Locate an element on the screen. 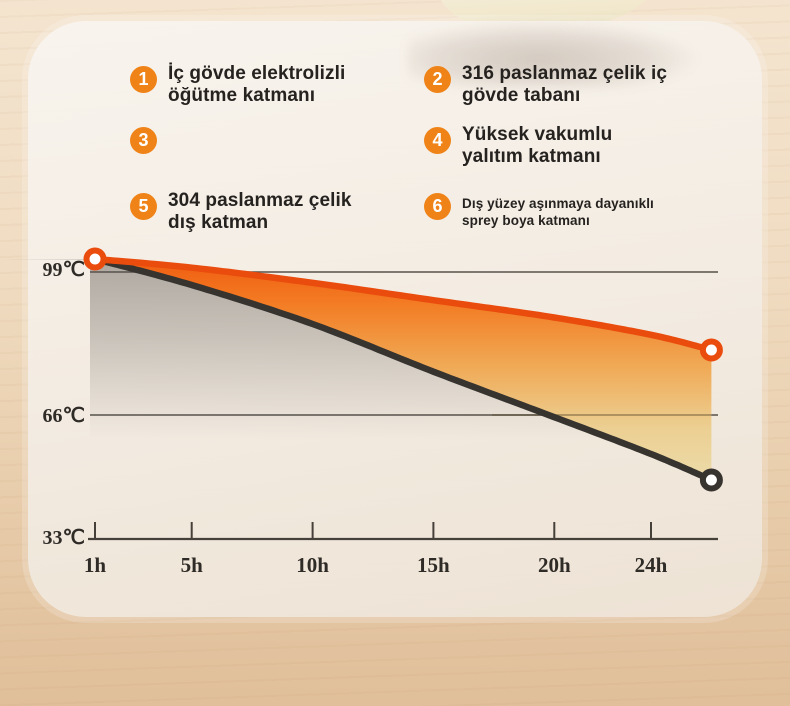 The width and height of the screenshot is (790, 706). orange-end-marker is located at coordinates (711, 350).